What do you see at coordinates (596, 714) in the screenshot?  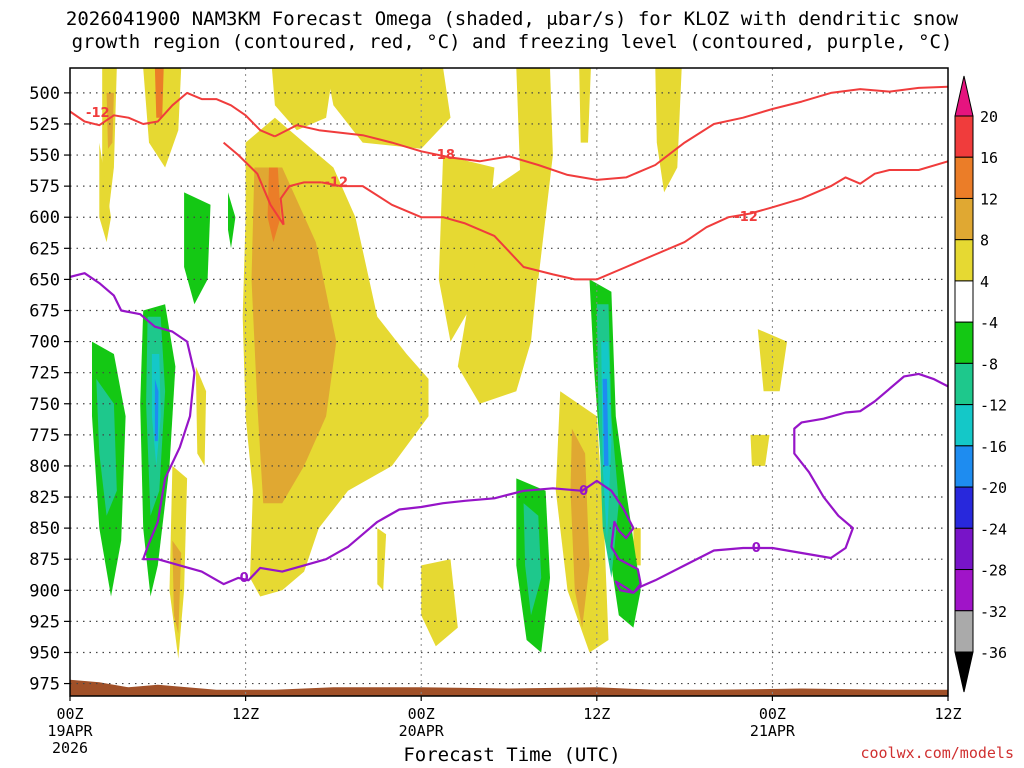 I see `x-tick-label-36: 12Z` at bounding box center [596, 714].